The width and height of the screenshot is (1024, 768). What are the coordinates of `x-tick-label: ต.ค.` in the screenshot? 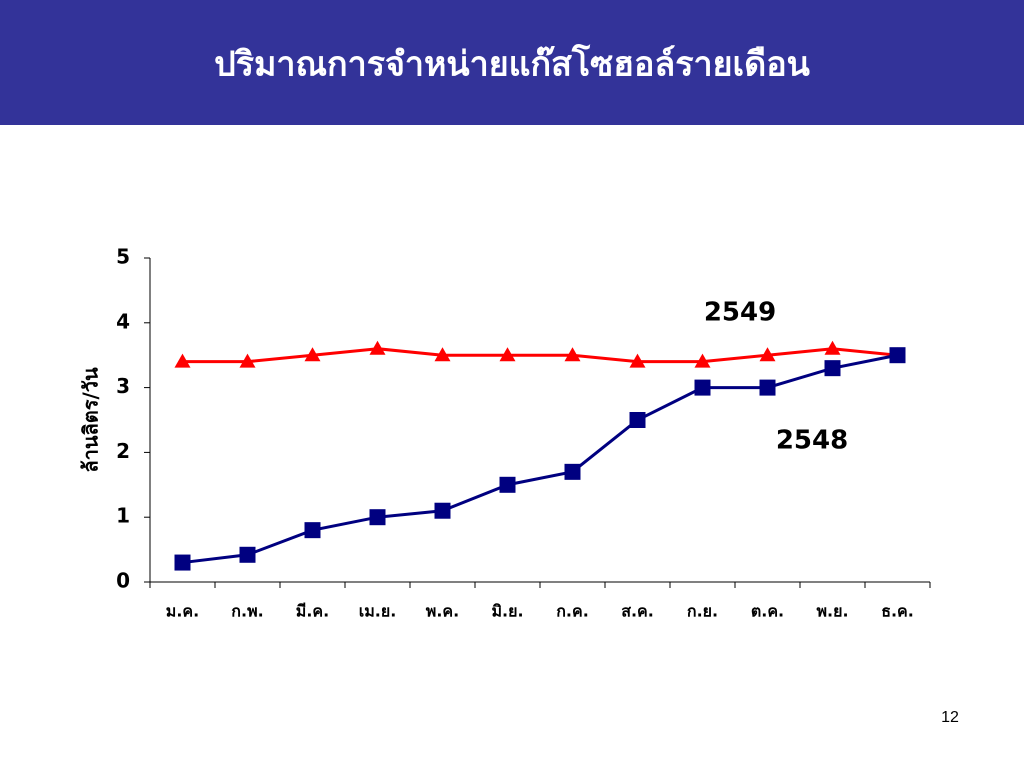 It's located at (767, 611).